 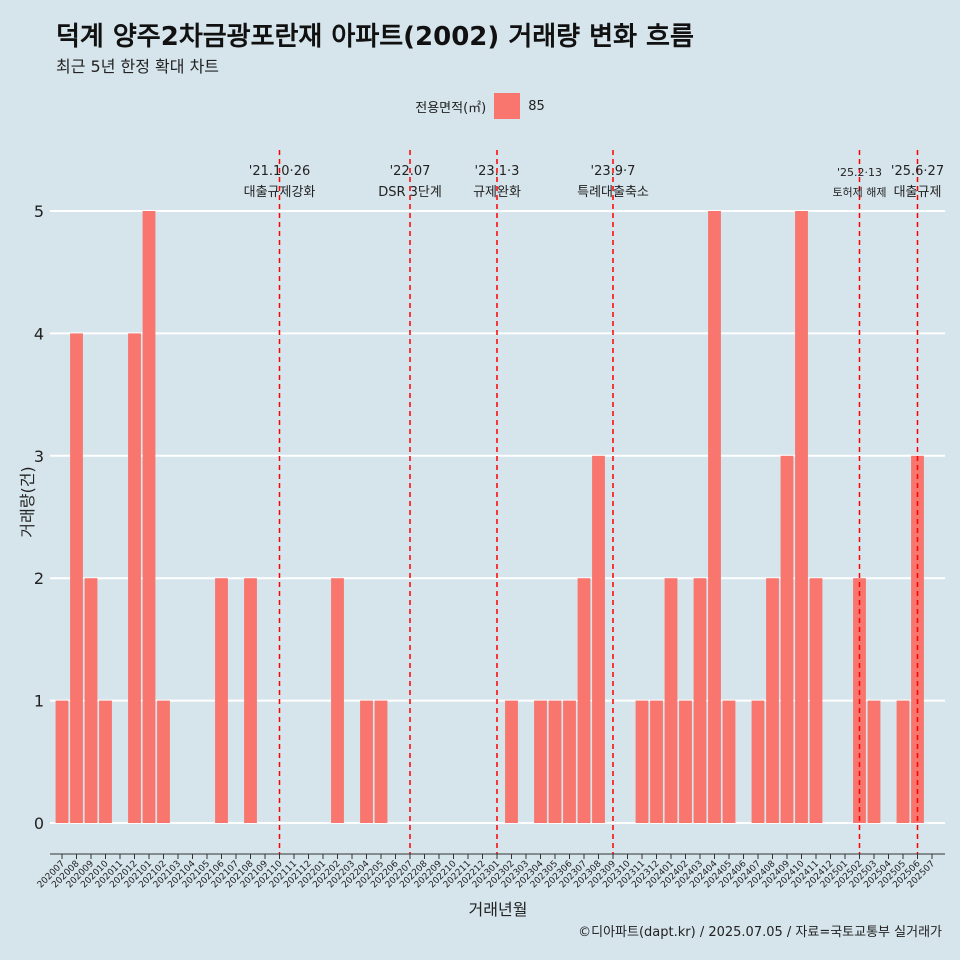 What do you see at coordinates (859, 172) in the screenshot?
I see `event-date-4: '25.2·13` at bounding box center [859, 172].